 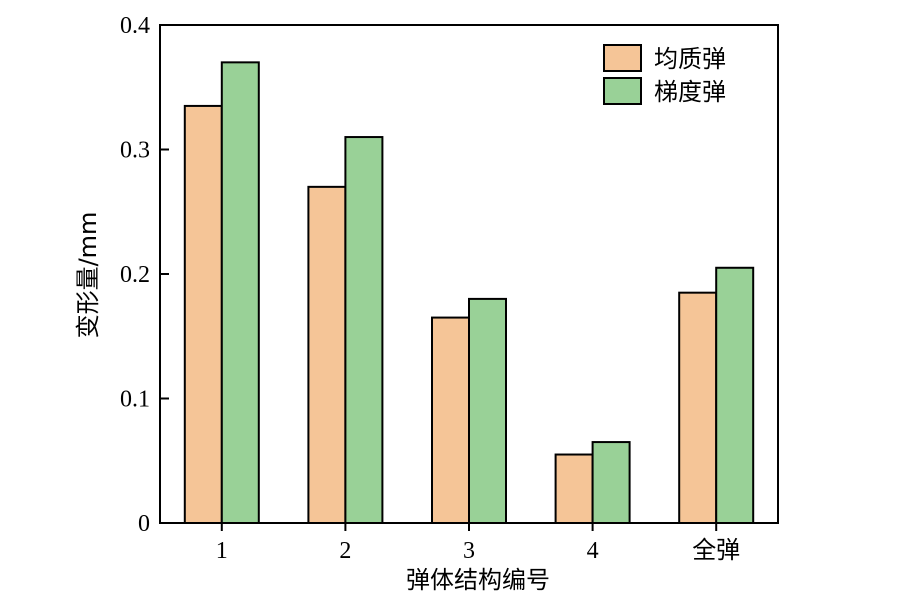 I want to click on y-tick-label: 0.2, so click(x=135, y=275).